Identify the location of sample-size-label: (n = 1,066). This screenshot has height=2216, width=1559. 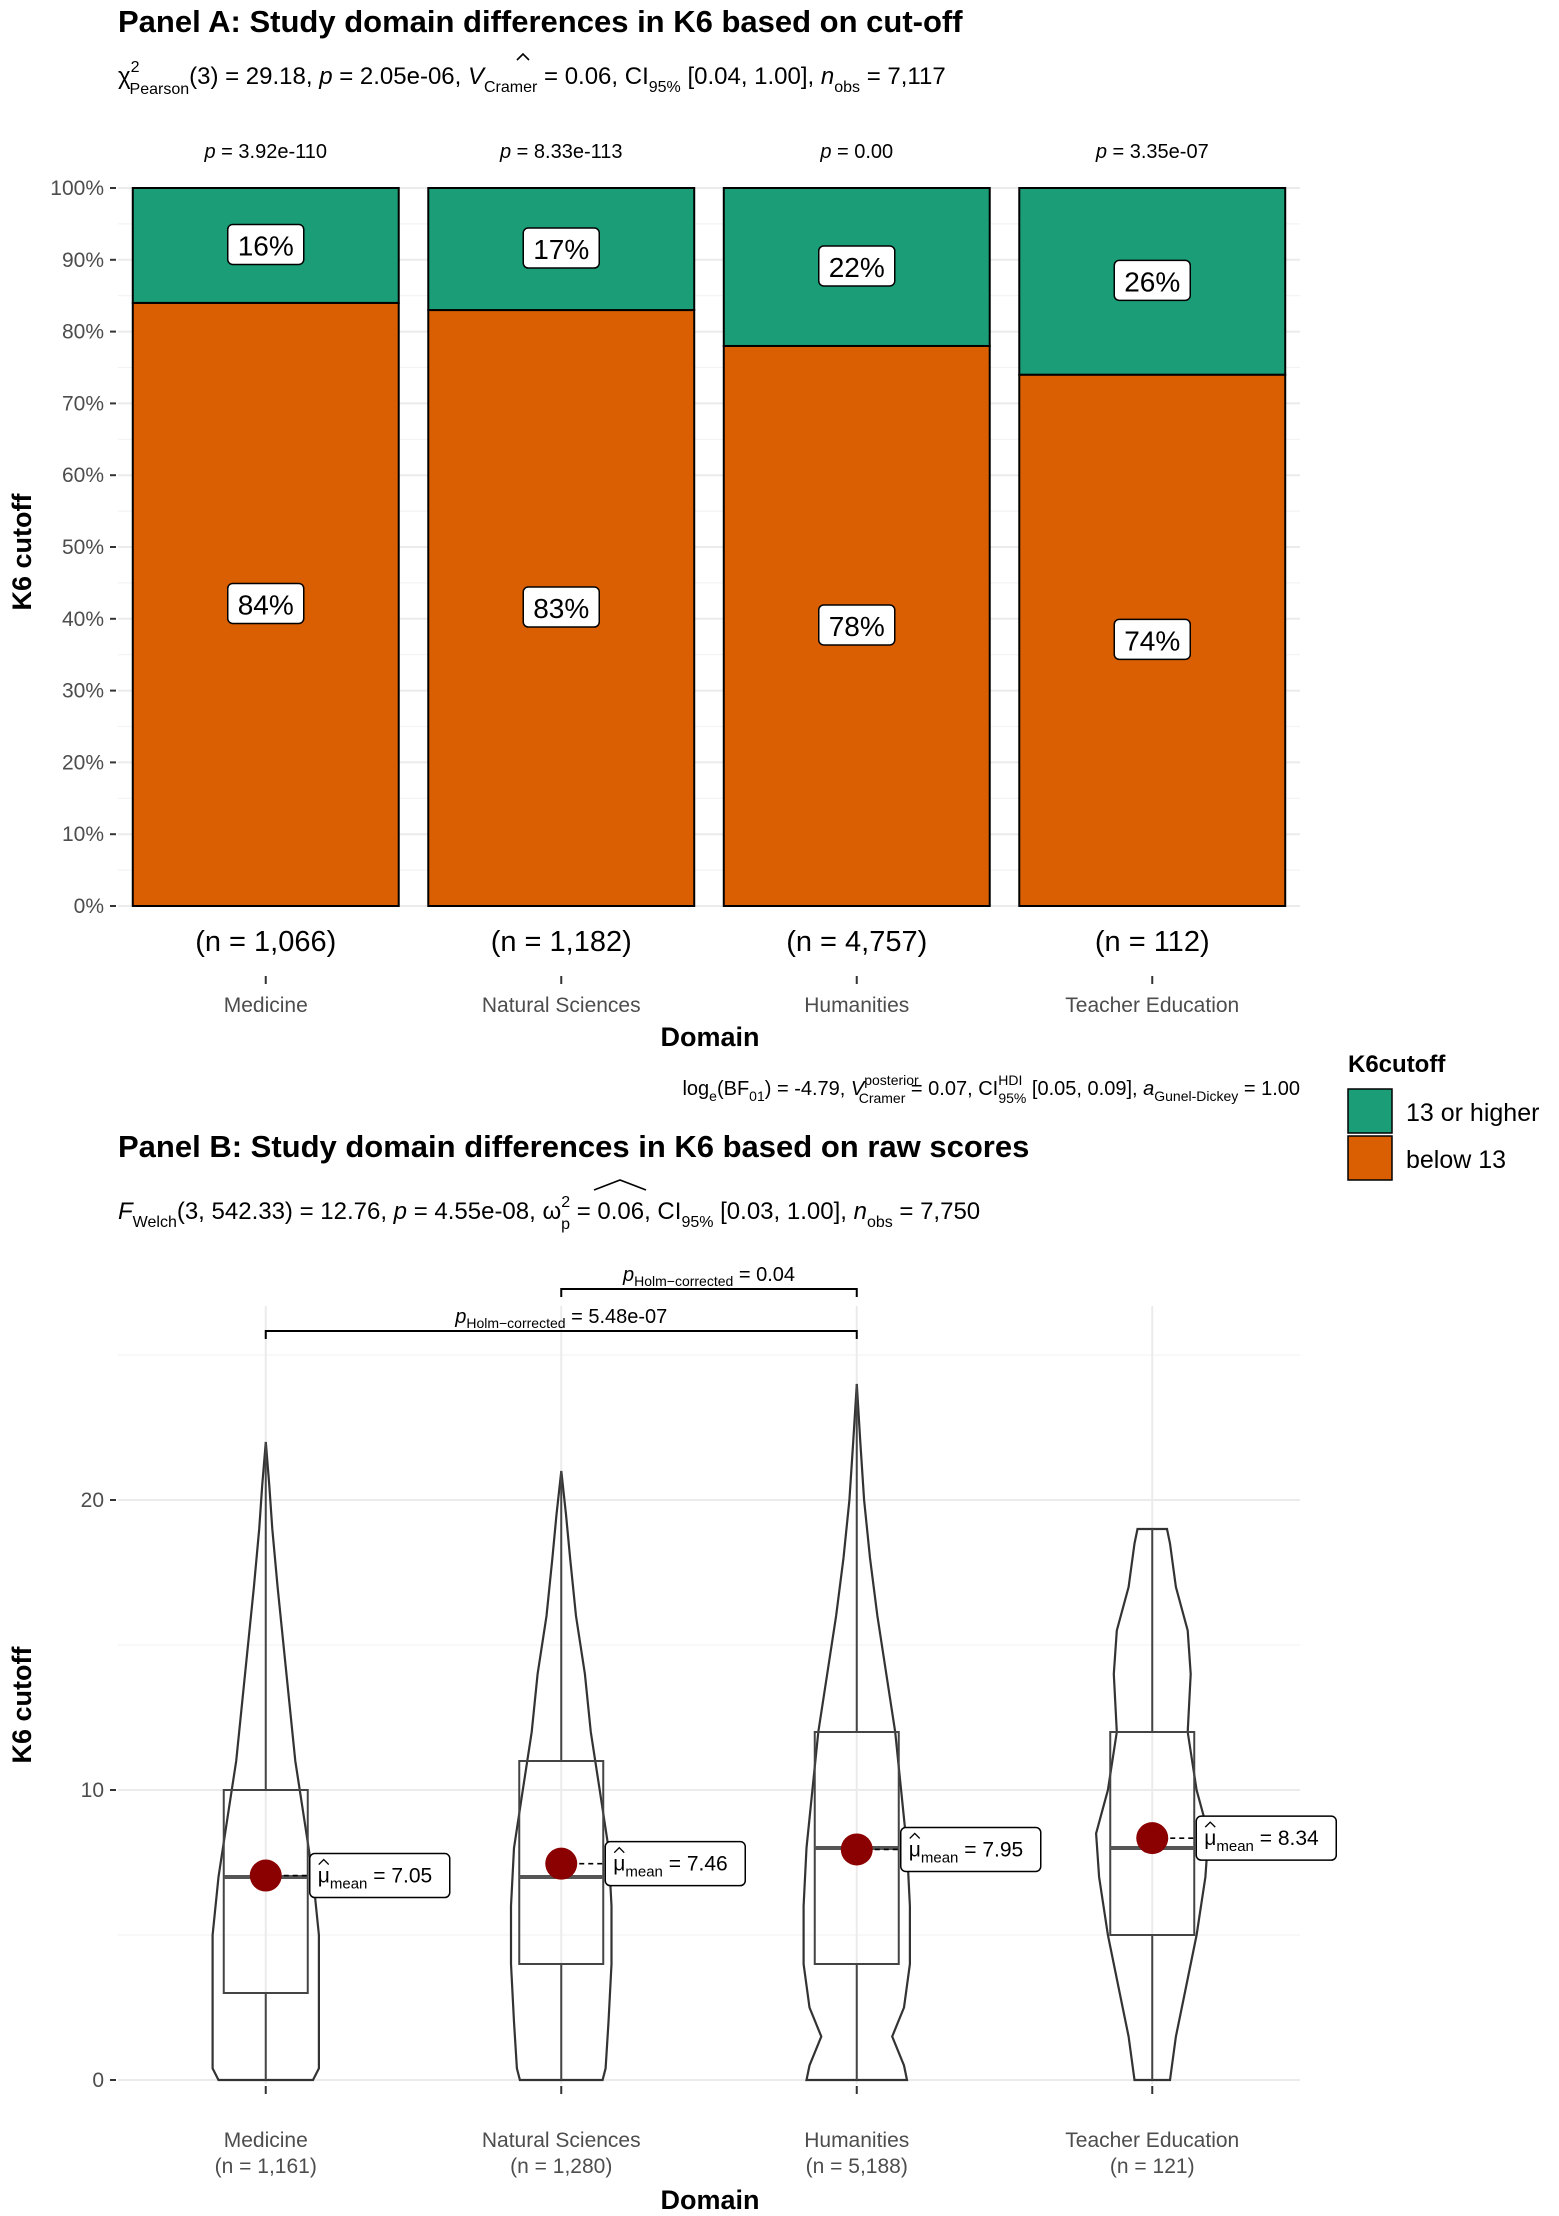
(265, 942).